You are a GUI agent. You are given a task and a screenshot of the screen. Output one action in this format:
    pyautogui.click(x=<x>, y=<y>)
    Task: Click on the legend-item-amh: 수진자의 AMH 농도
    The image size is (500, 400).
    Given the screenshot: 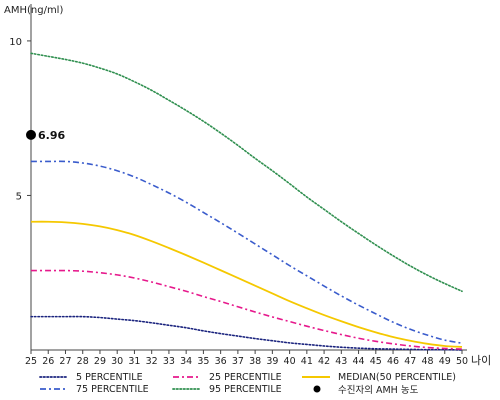 What is the action you would take?
    pyautogui.click(x=359, y=389)
    